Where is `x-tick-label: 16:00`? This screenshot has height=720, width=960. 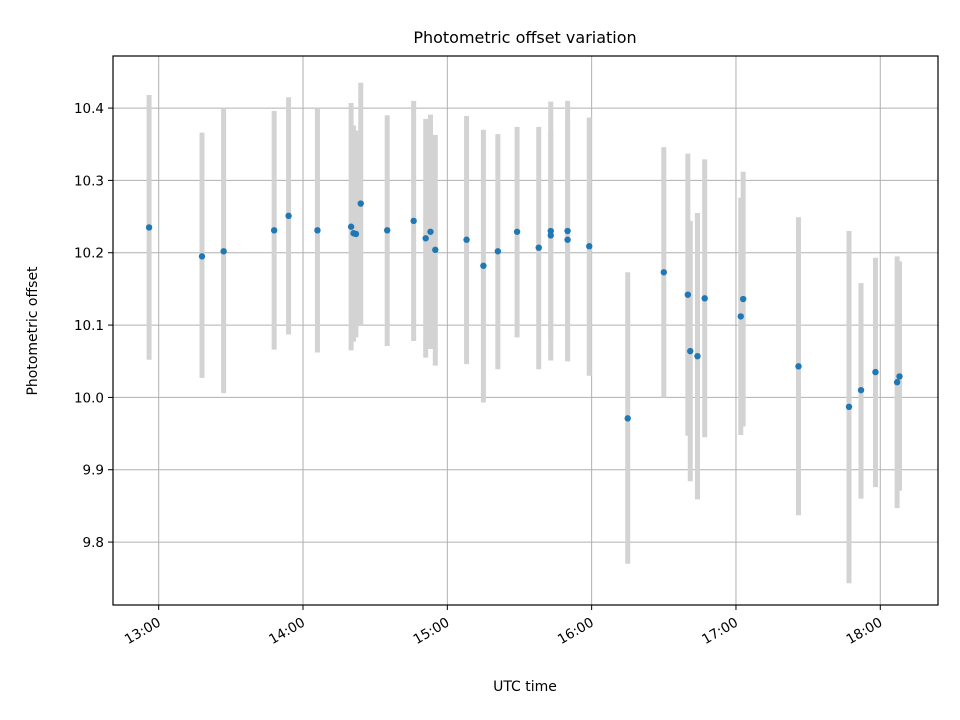
x-tick-label: 16:00 is located at coordinates (576, 631).